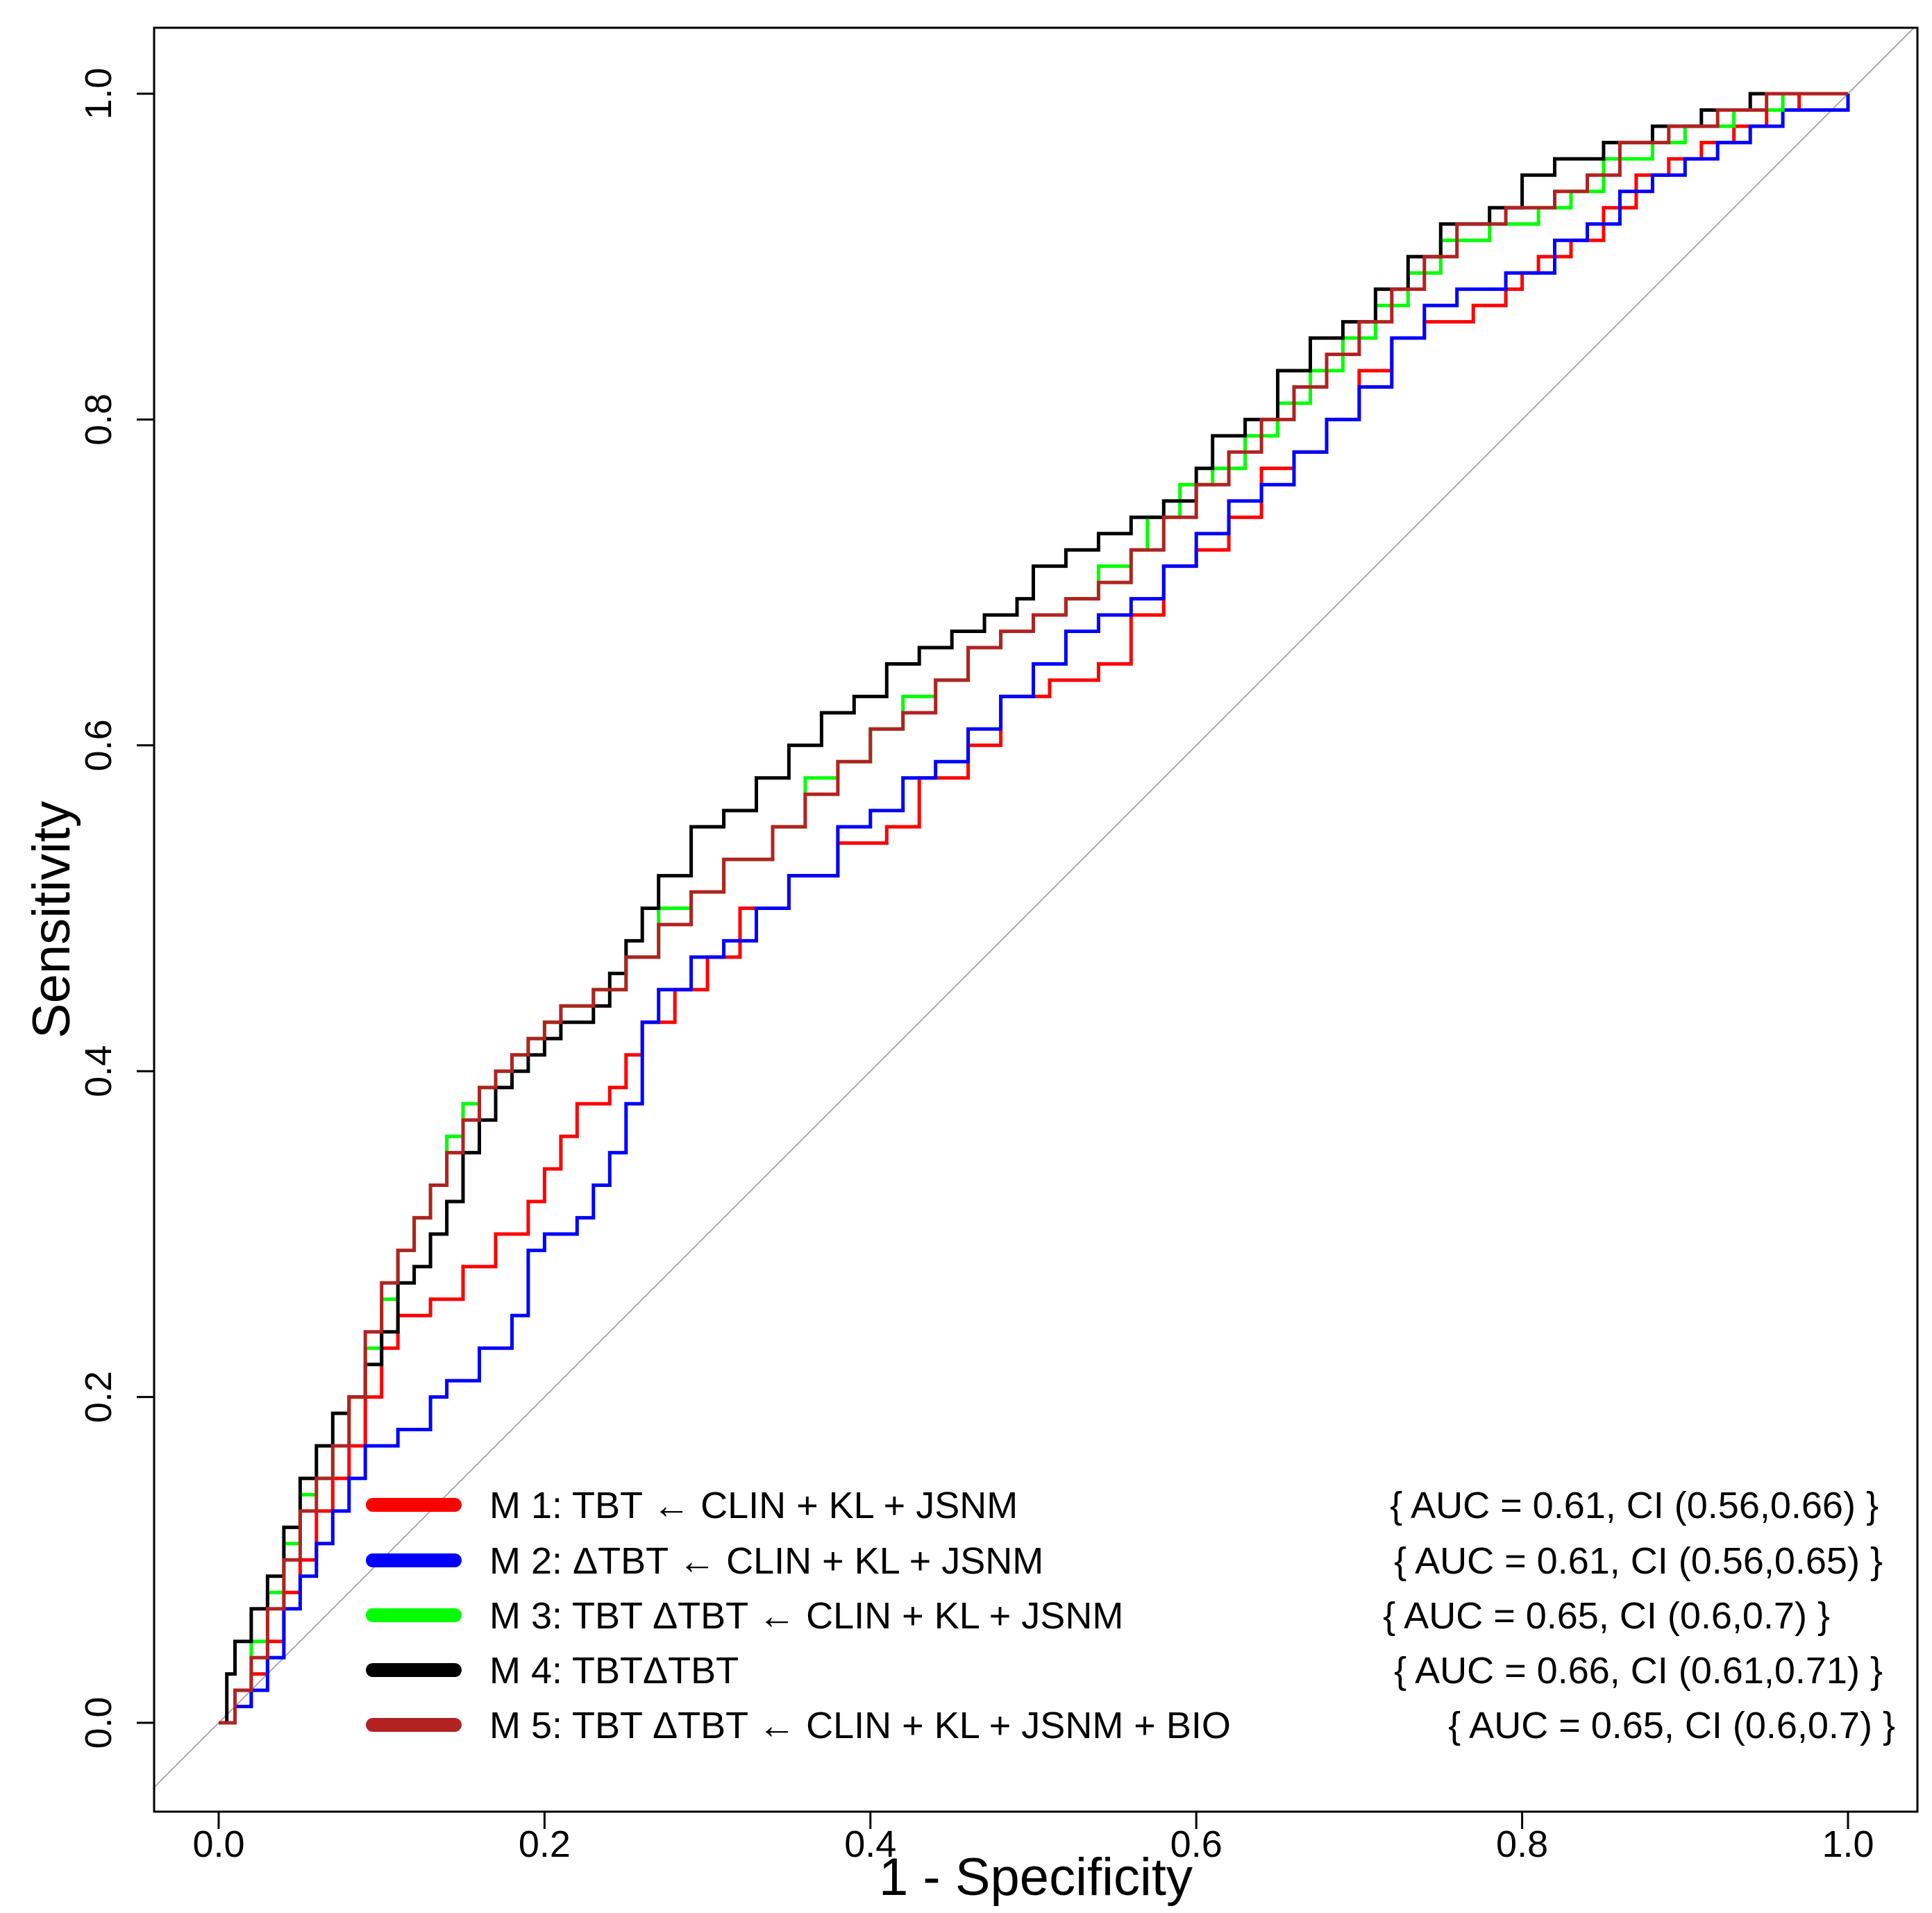 Image resolution: width=1932 pixels, height=1913 pixels. Describe the element at coordinates (1638, 1671) in the screenshot. I see `legend-auc-m4: { AUC = 0.66, CI (0.61,0.71) }` at that location.